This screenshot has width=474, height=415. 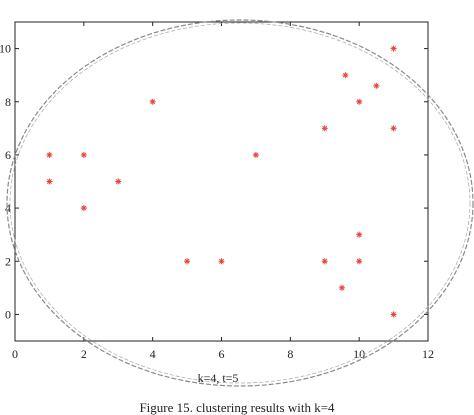 I want to click on x-tick-label-0: 0, so click(x=15, y=354).